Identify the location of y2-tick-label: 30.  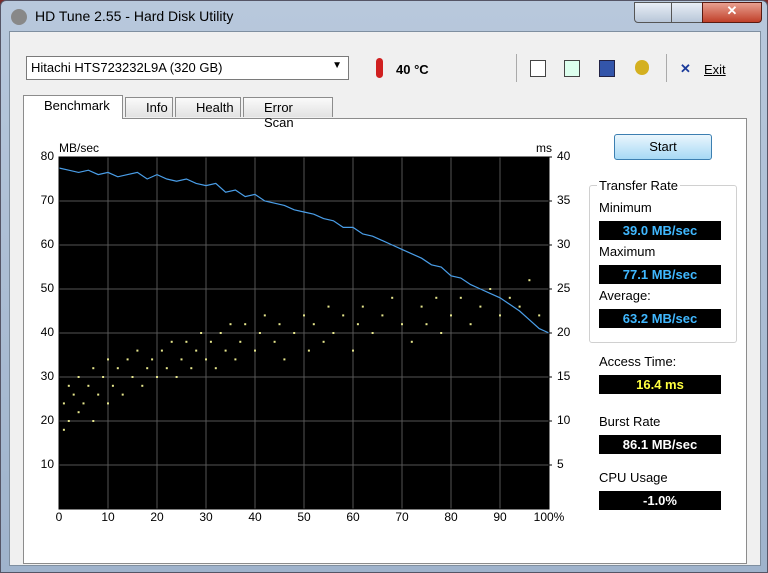
(564, 244).